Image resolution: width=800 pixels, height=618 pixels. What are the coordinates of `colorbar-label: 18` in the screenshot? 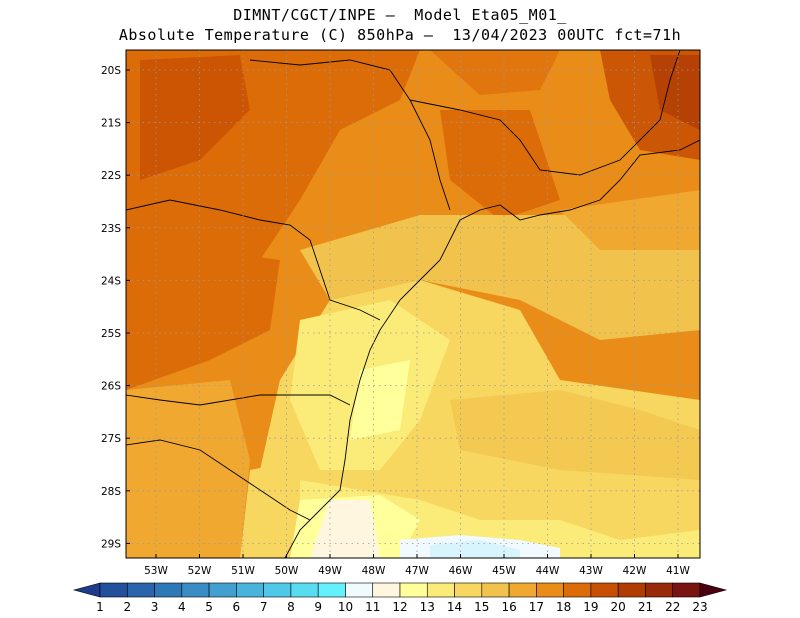 It's located at (563, 607).